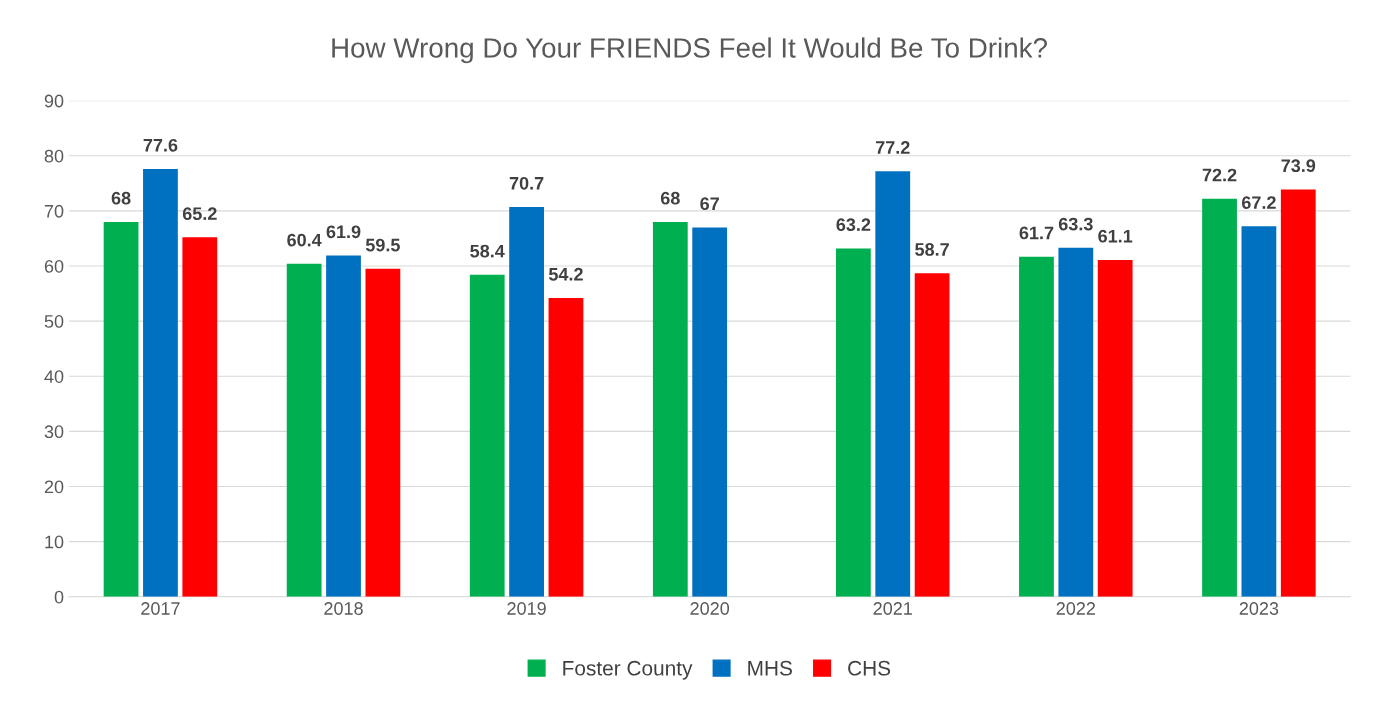 This screenshot has height=719, width=1378. What do you see at coordinates (1298, 166) in the screenshot?
I see `data-label: 73.9` at bounding box center [1298, 166].